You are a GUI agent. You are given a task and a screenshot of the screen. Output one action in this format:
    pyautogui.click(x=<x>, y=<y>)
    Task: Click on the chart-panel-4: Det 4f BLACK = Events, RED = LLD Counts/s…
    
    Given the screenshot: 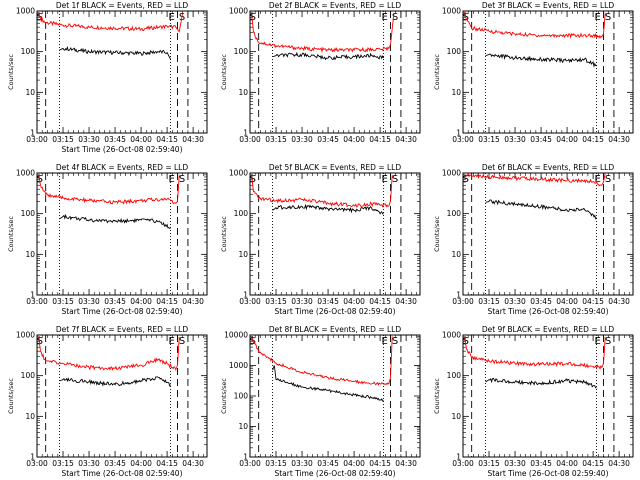 What is the action you would take?
    pyautogui.click(x=107, y=239)
    